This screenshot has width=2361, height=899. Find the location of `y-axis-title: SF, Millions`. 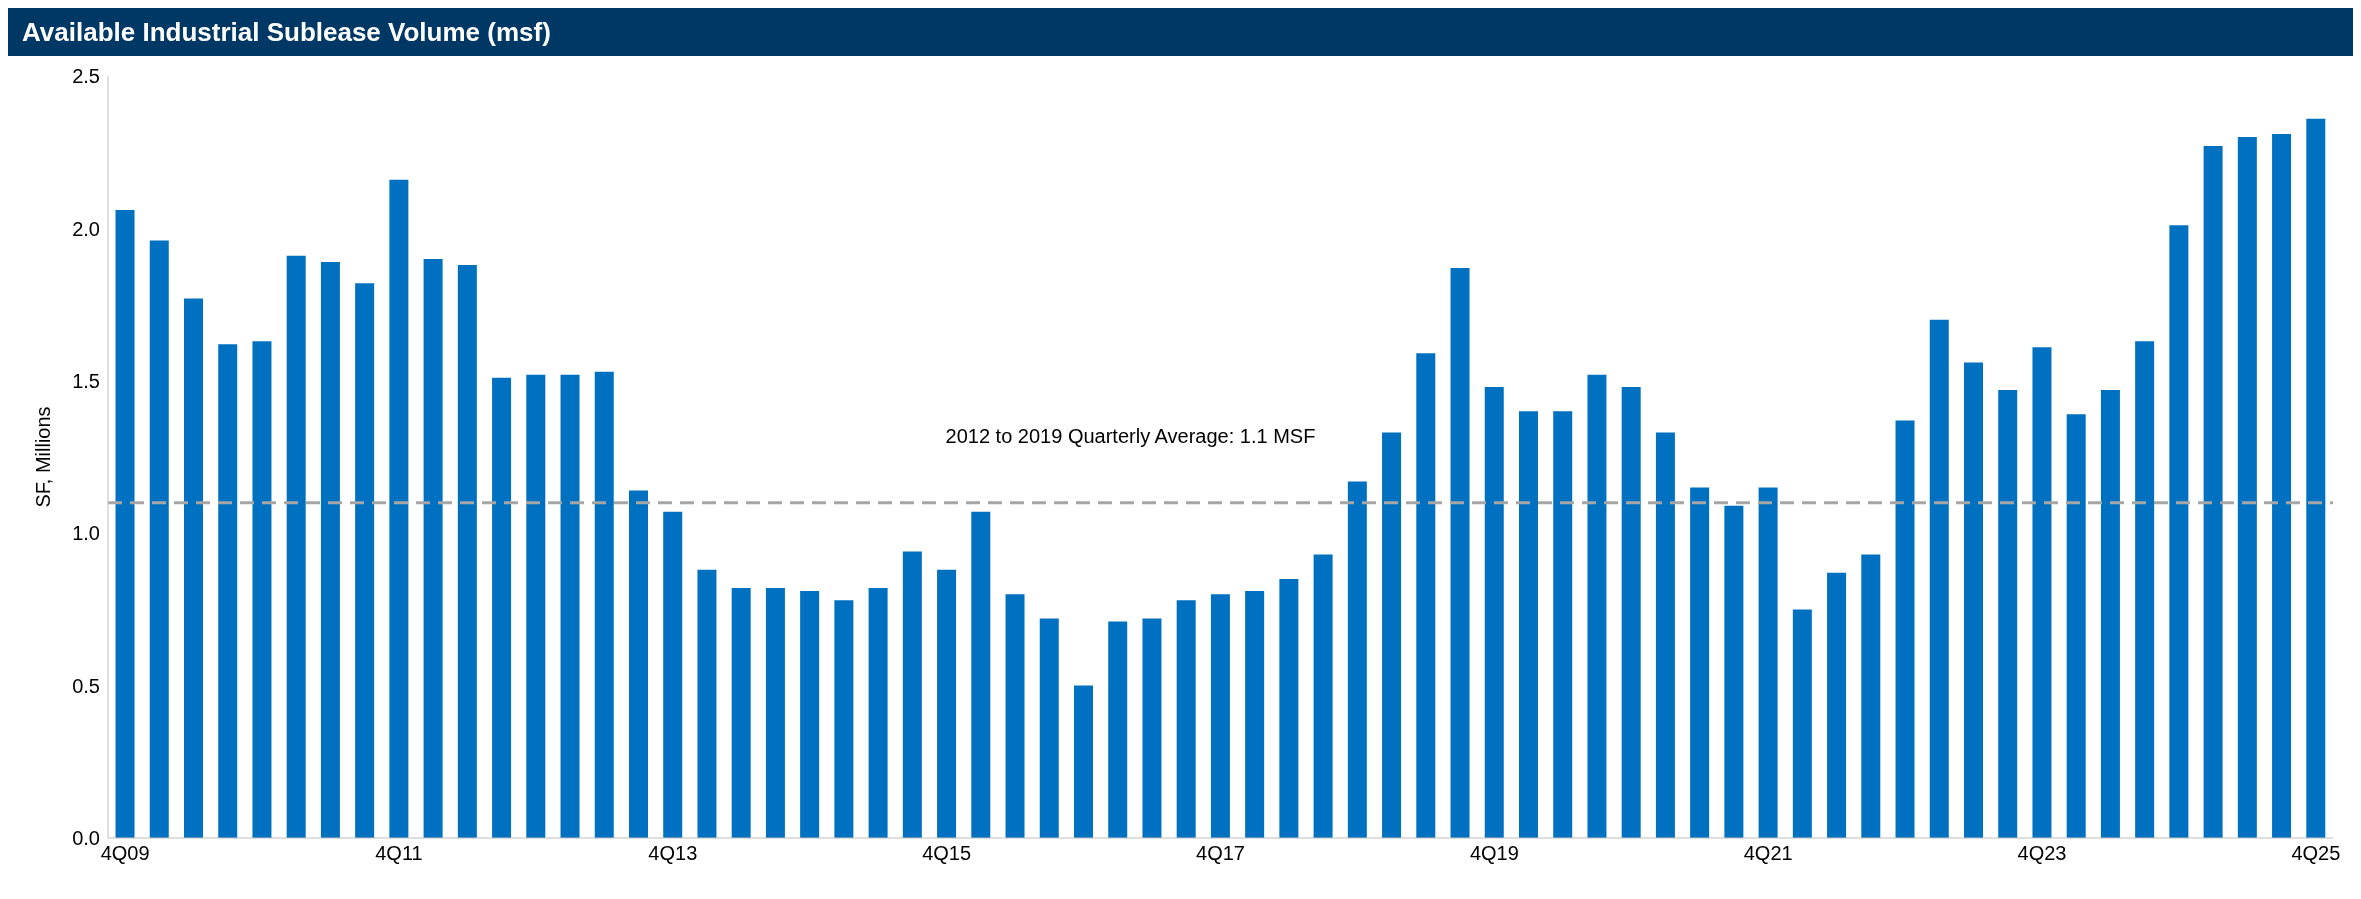

y-axis-title: SF, Millions is located at coordinates (43, 457).